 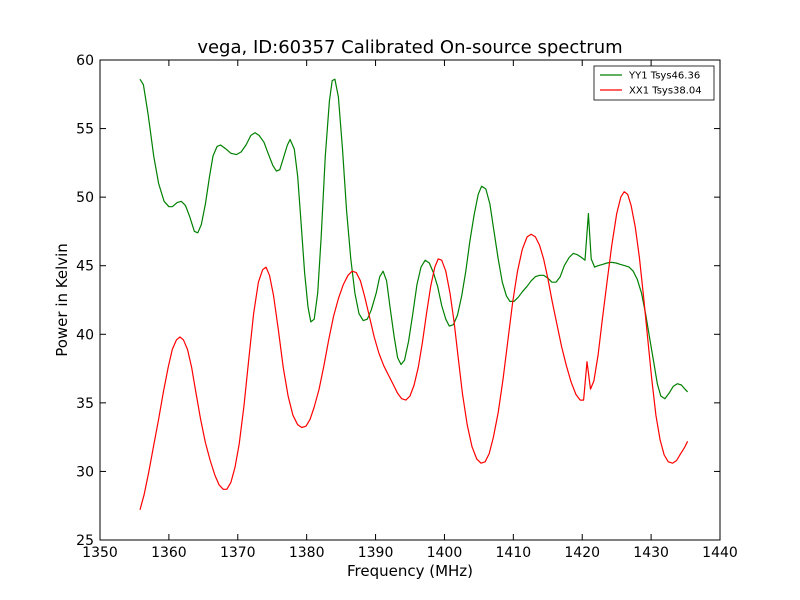 I want to click on x-tick-label: 1370, so click(x=238, y=553).